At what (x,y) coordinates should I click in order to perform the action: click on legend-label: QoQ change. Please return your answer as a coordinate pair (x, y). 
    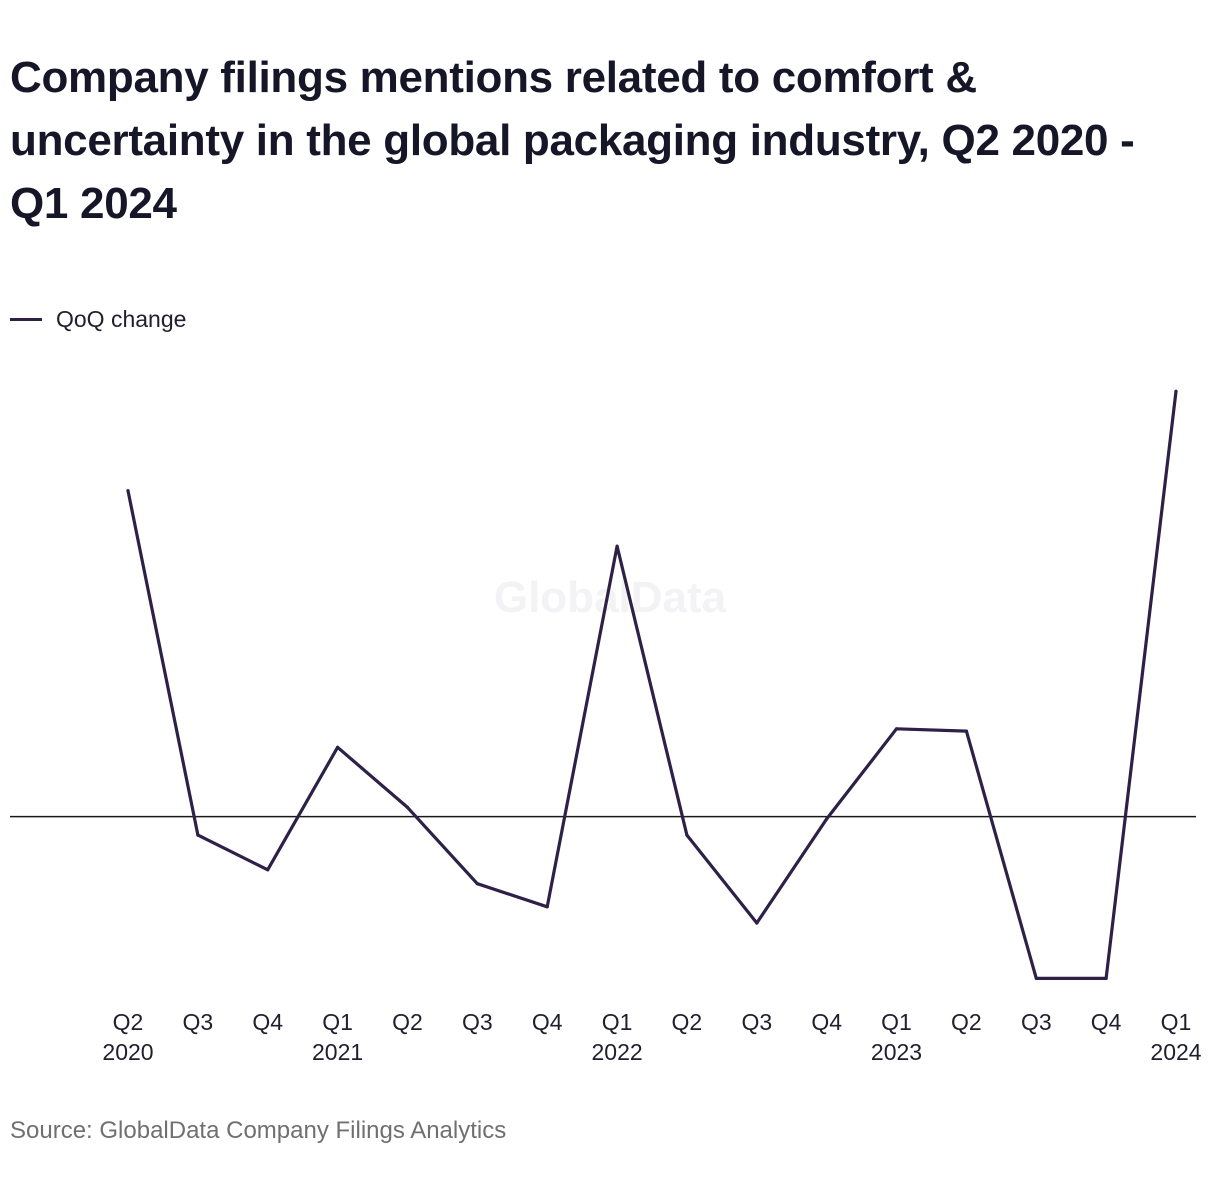
    Looking at the image, I should click on (121, 319).